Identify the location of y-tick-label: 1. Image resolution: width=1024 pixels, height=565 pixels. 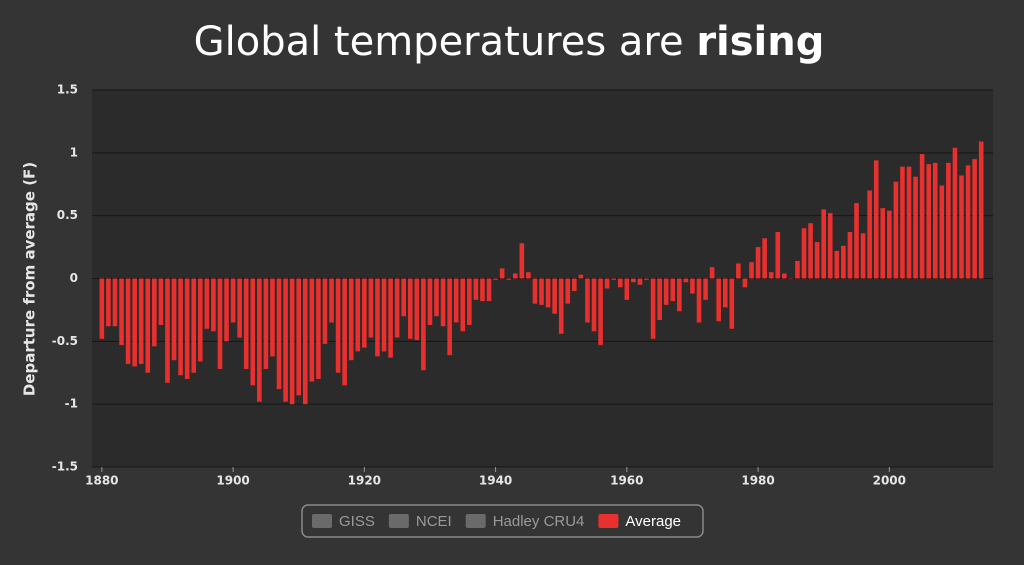
(74, 152).